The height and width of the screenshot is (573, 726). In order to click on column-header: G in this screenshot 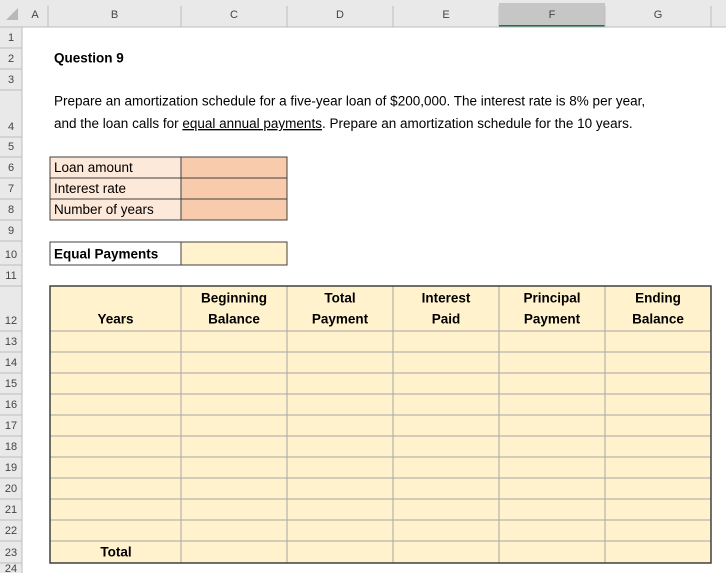, I will do `click(658, 15)`.